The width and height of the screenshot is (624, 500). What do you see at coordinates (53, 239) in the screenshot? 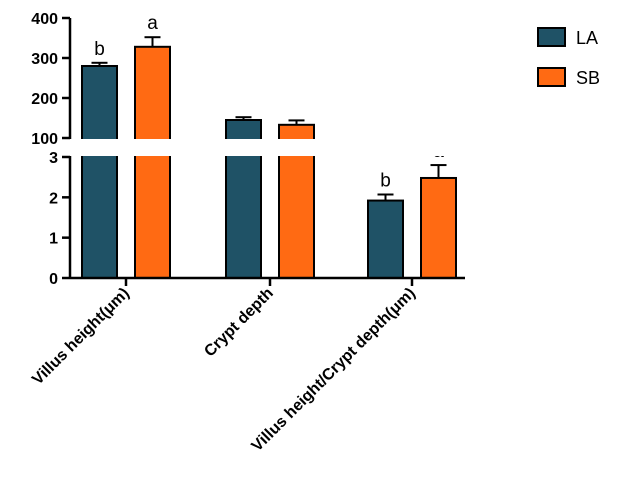
I see `y-lower-tick-label: 1` at bounding box center [53, 239].